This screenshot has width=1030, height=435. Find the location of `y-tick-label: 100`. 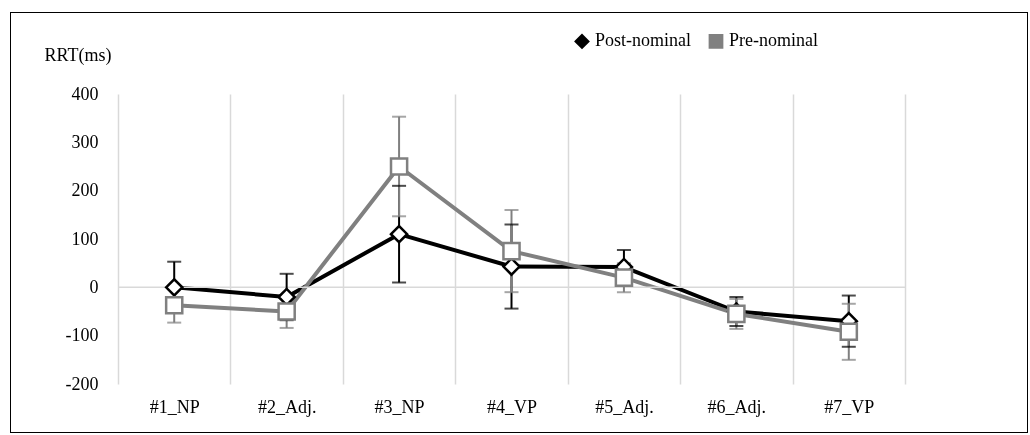

y-tick-label: 100 is located at coordinates (85, 238).